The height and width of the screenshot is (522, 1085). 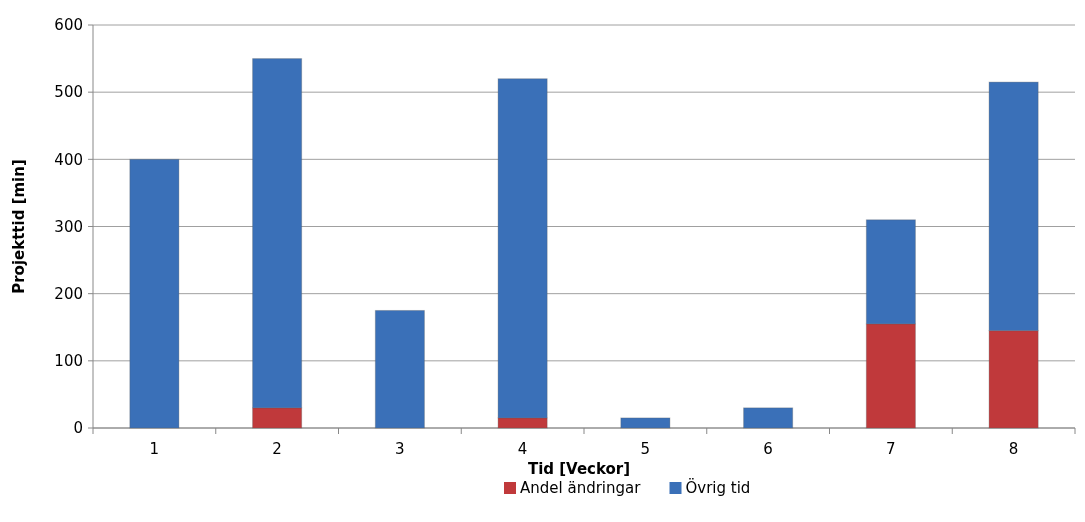 I want to click on y-tick-label: 400, so click(x=68, y=159).